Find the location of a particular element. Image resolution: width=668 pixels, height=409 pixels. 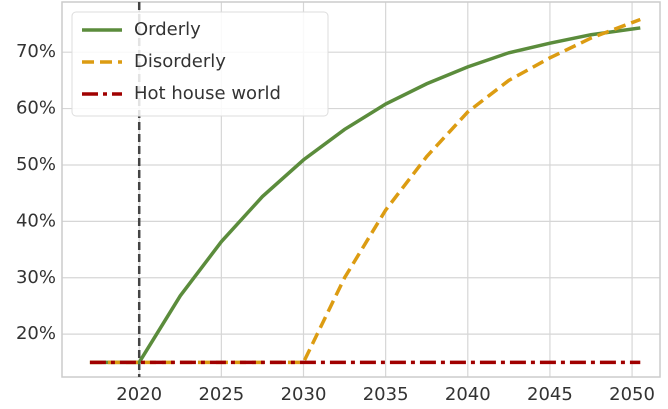

y-tick-label: 50% is located at coordinates (36, 164).